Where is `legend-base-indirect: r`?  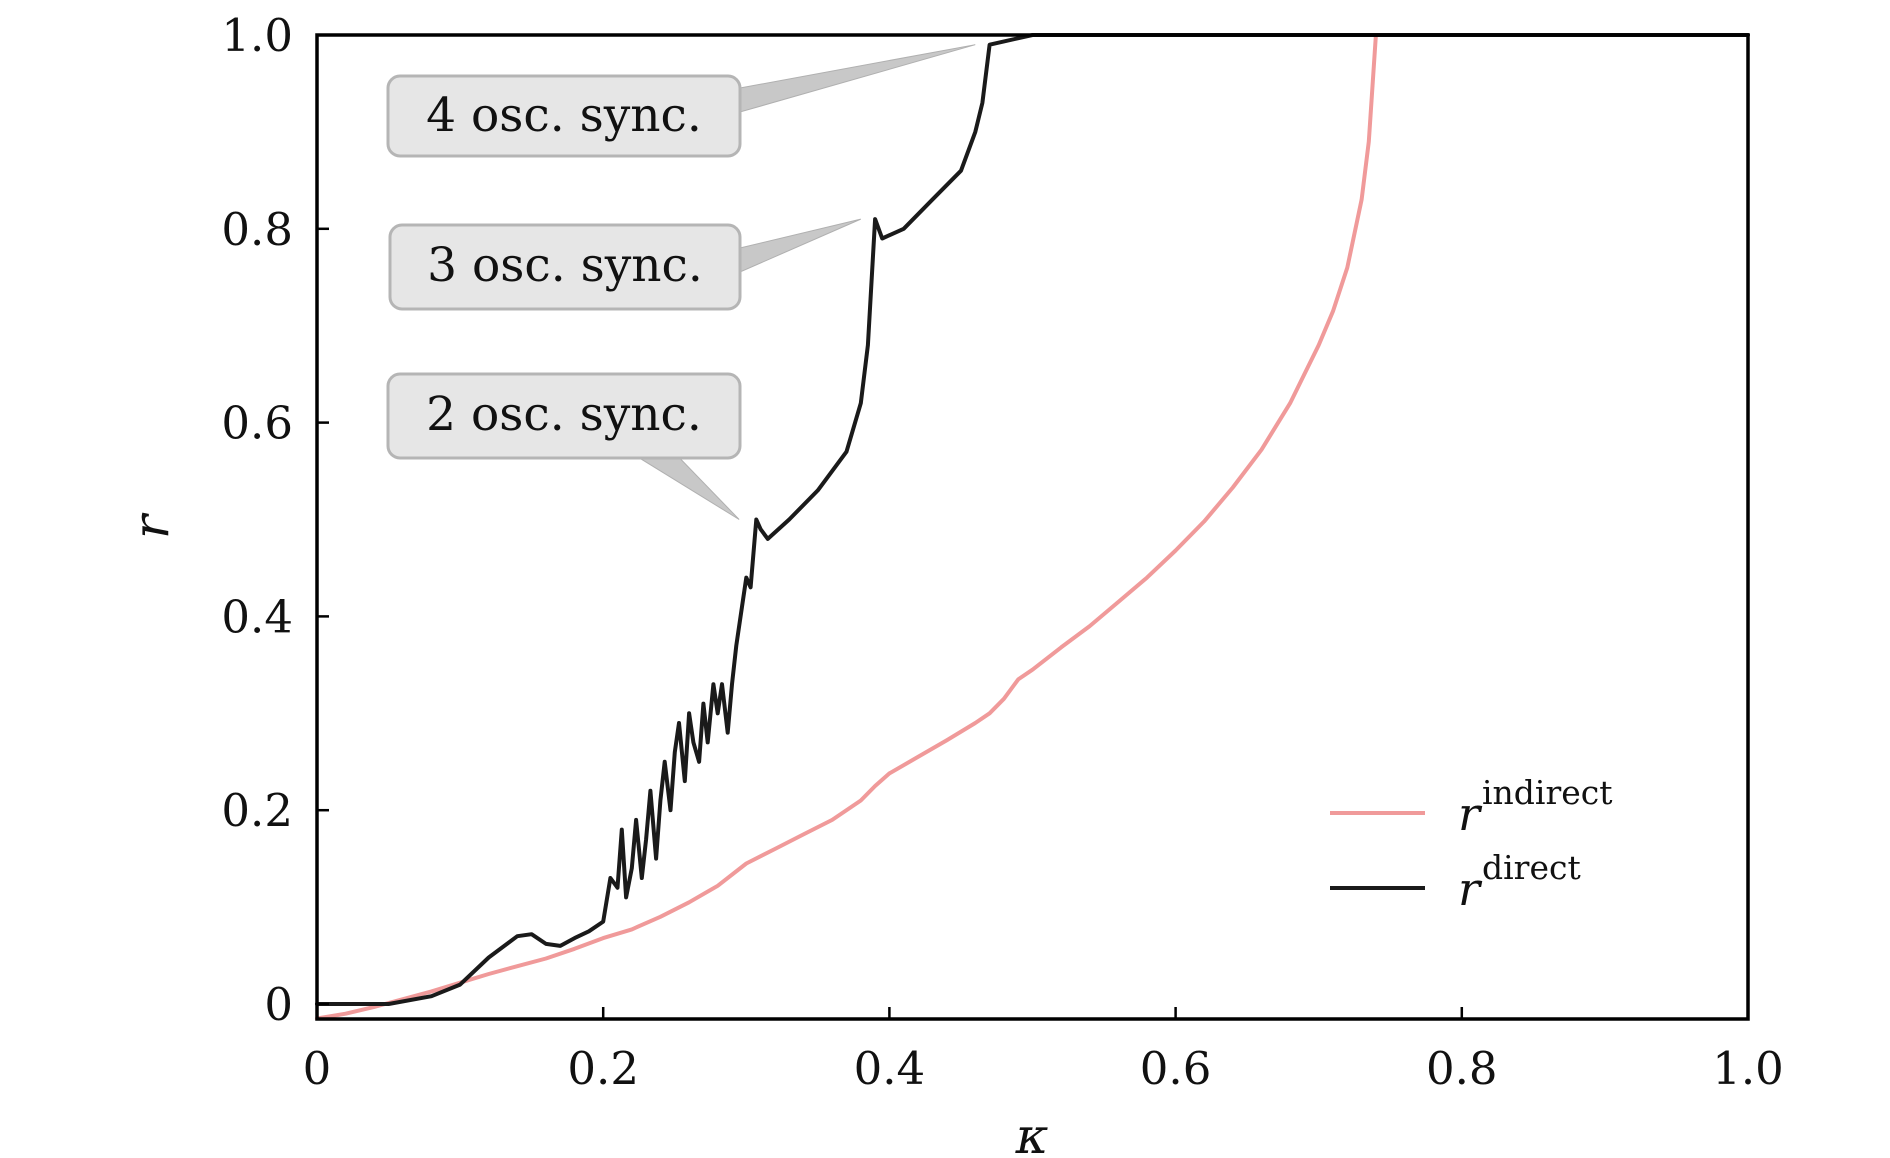
legend-base-indirect: r is located at coordinates (1470, 814).